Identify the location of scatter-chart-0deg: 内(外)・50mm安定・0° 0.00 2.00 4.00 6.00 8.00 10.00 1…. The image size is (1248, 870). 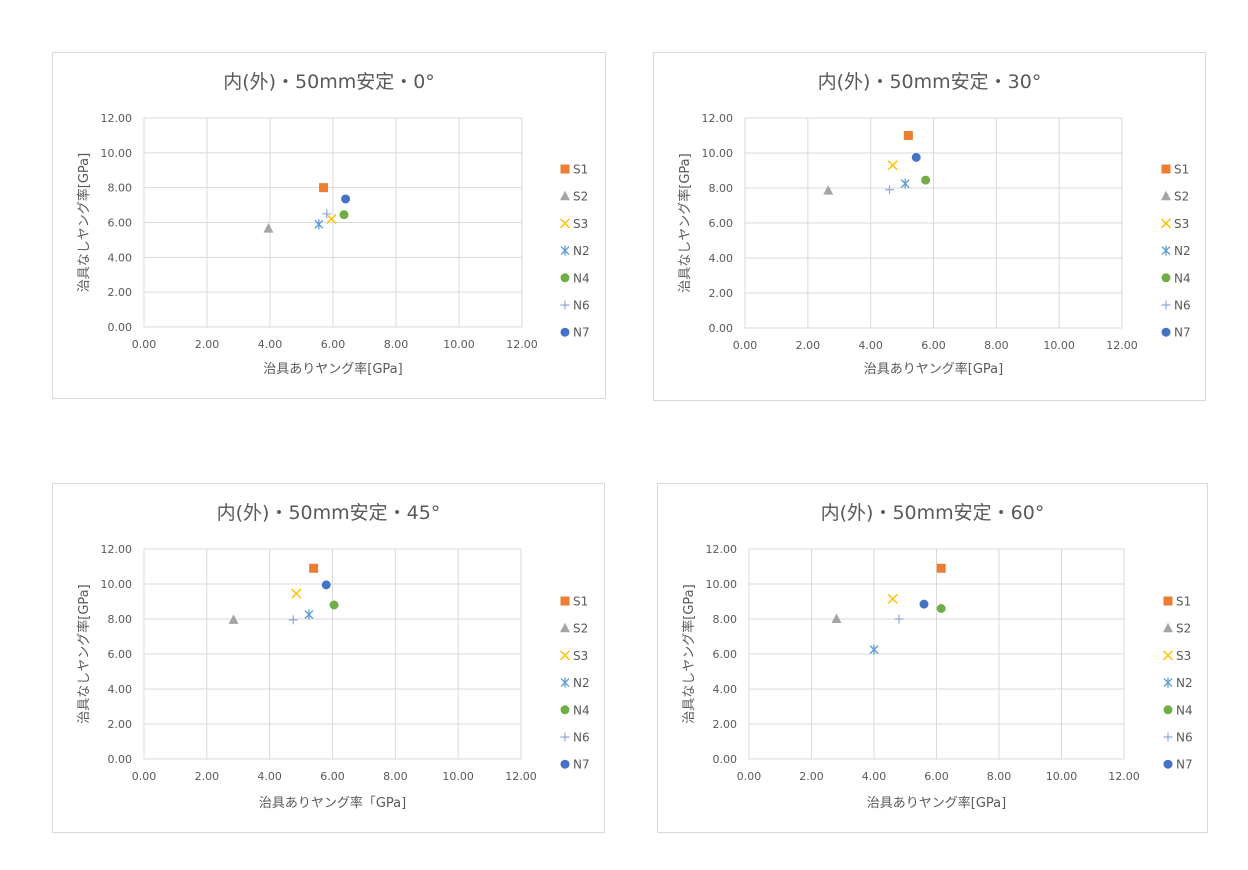
(333, 224).